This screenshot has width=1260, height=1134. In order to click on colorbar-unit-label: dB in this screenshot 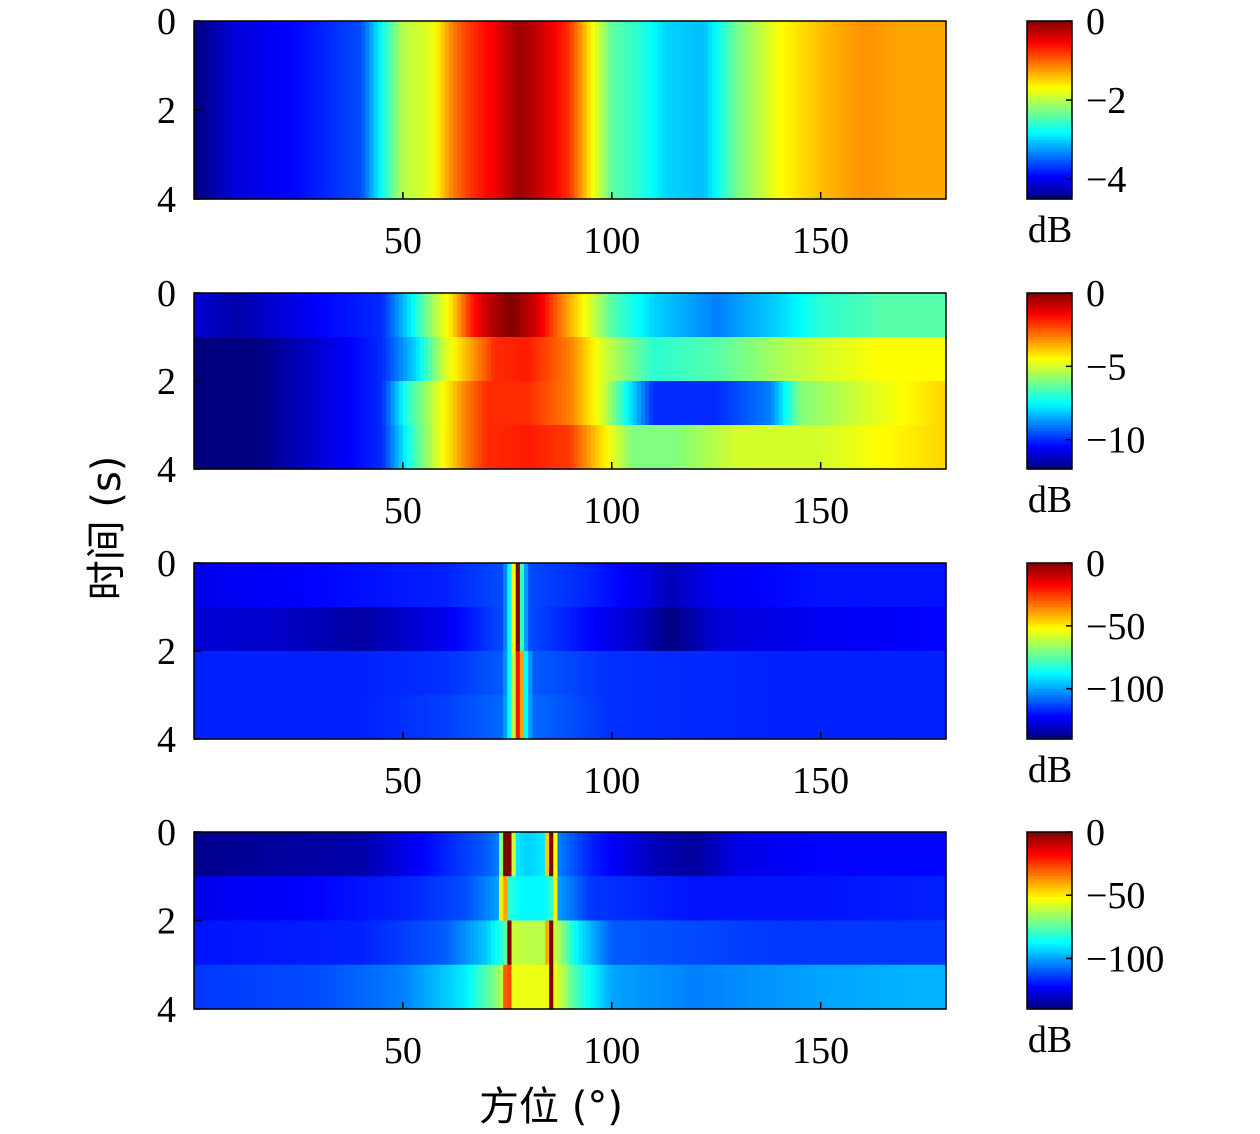, I will do `click(1050, 770)`.